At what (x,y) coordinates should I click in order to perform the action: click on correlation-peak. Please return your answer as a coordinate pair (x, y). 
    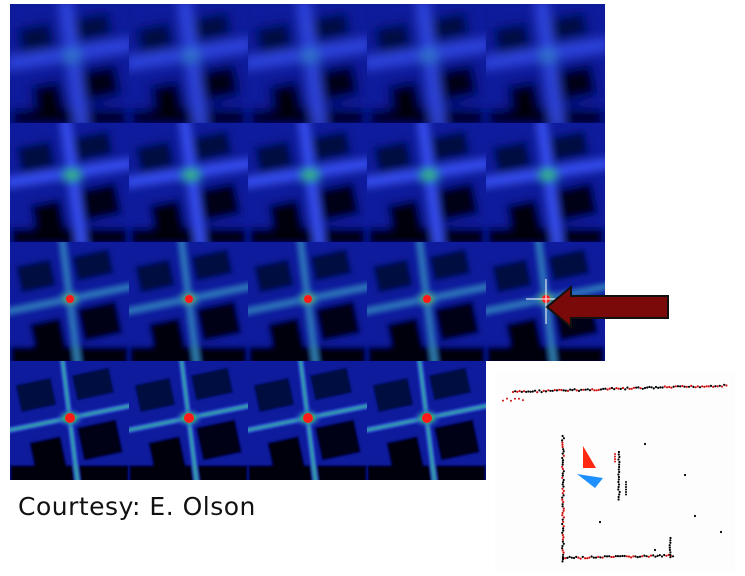
    Looking at the image, I should click on (189, 418).